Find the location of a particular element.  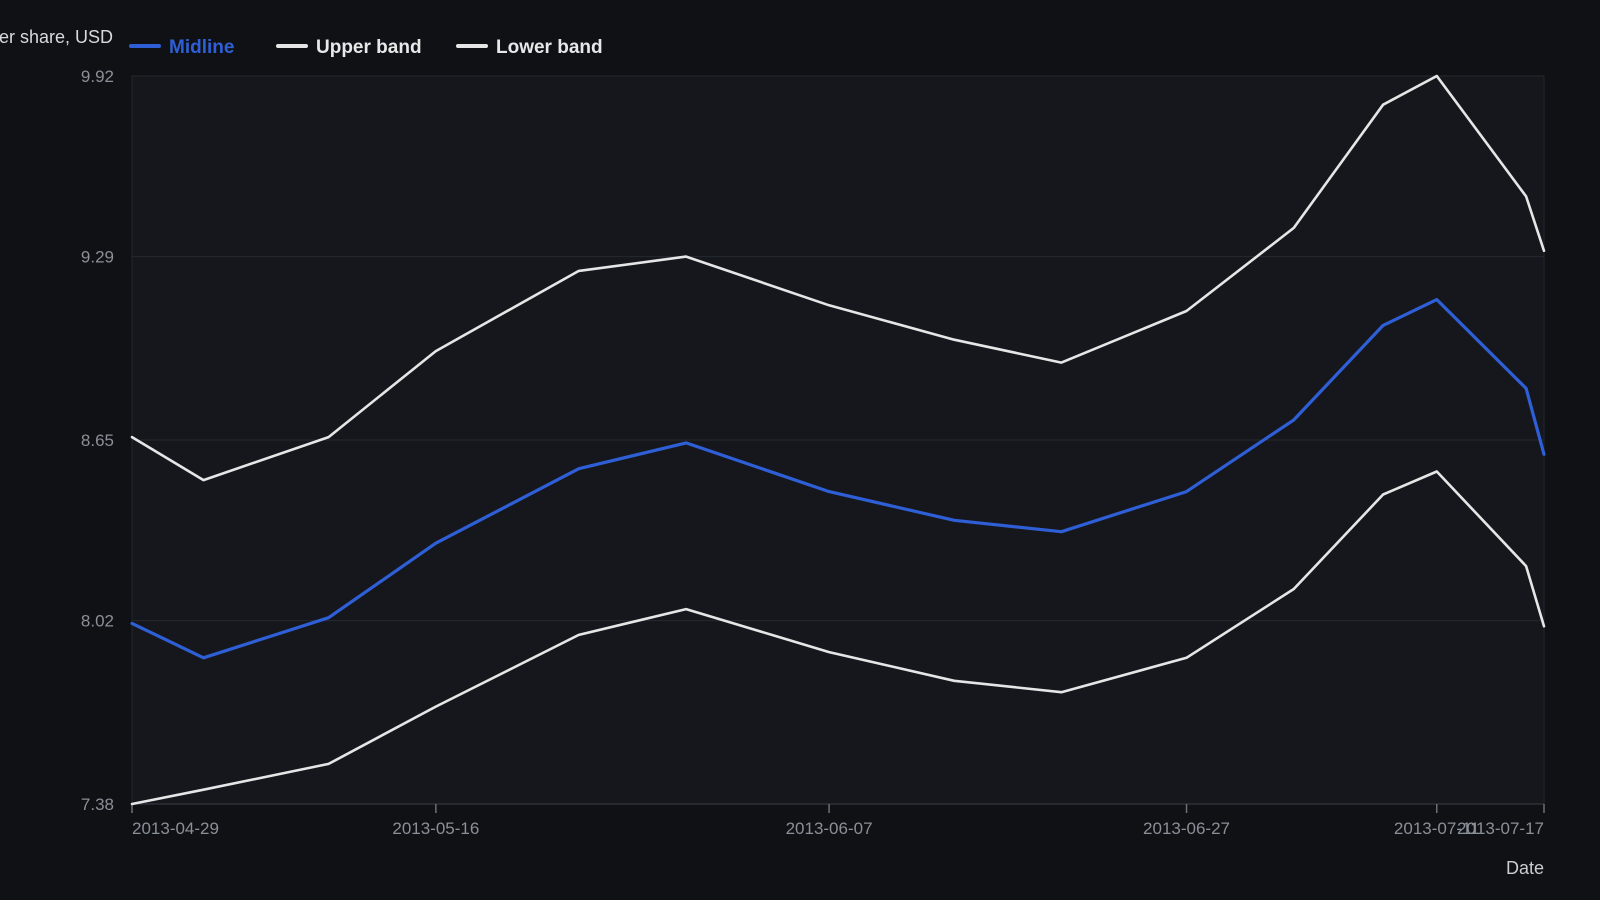

legend: Midline Upper band Lower band is located at coordinates (366, 47).